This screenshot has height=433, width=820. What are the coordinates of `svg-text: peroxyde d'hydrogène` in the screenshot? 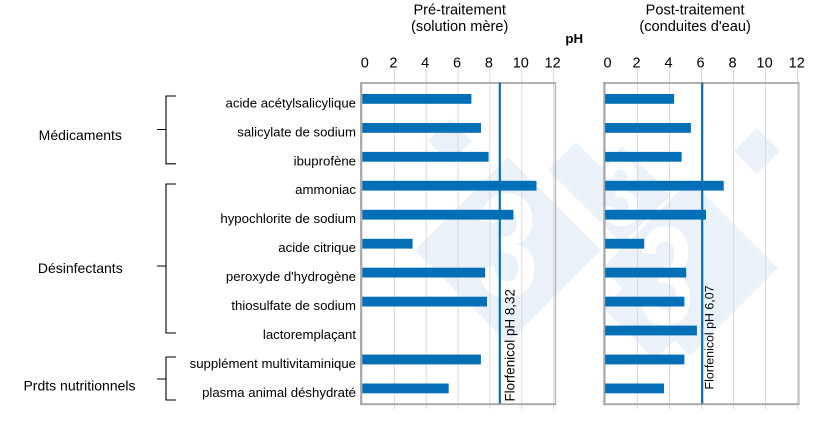 It's located at (291, 276).